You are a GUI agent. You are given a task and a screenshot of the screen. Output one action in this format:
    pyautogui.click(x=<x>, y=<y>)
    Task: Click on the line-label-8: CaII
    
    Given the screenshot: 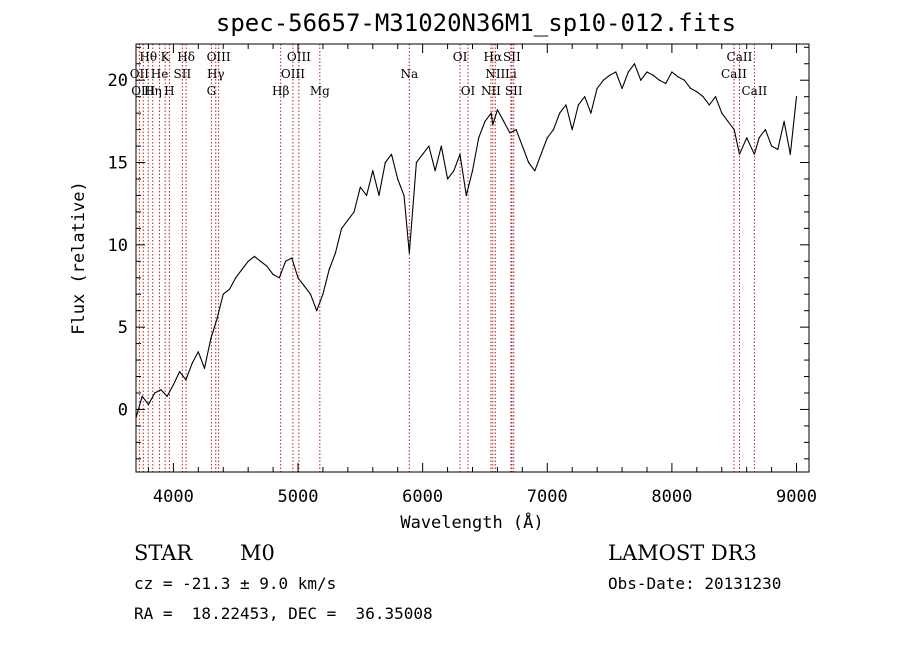 What is the action you would take?
    pyautogui.click(x=740, y=57)
    